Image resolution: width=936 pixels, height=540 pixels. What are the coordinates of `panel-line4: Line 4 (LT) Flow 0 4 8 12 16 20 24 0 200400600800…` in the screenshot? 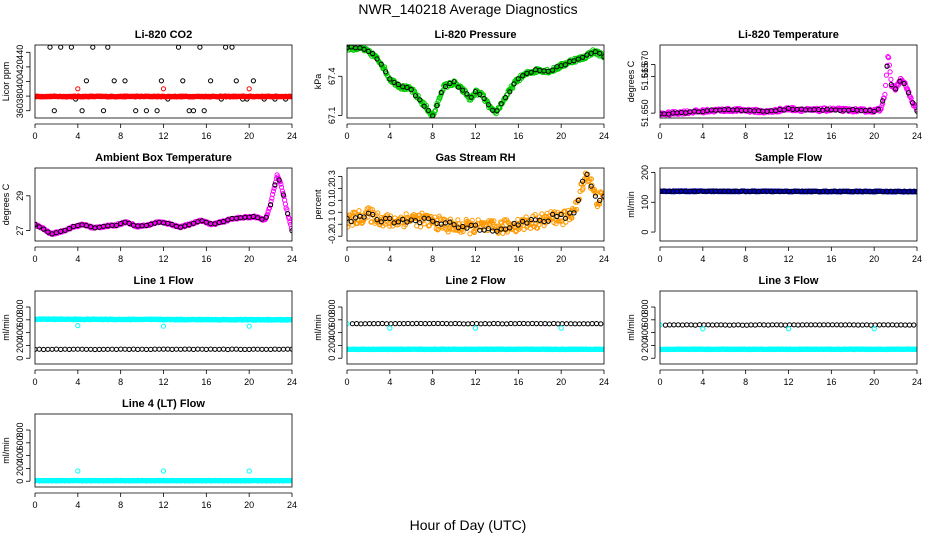 It's located at (149, 454).